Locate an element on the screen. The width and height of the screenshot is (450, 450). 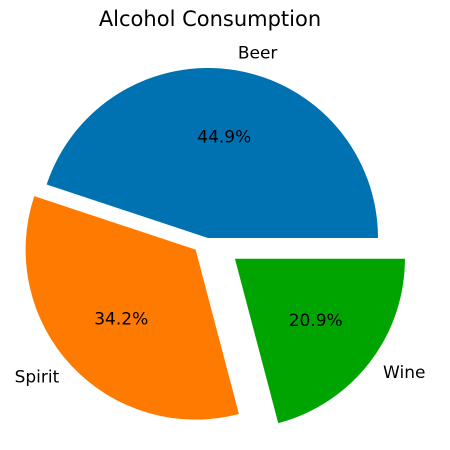
slice-label: Spirit is located at coordinates (37, 378).